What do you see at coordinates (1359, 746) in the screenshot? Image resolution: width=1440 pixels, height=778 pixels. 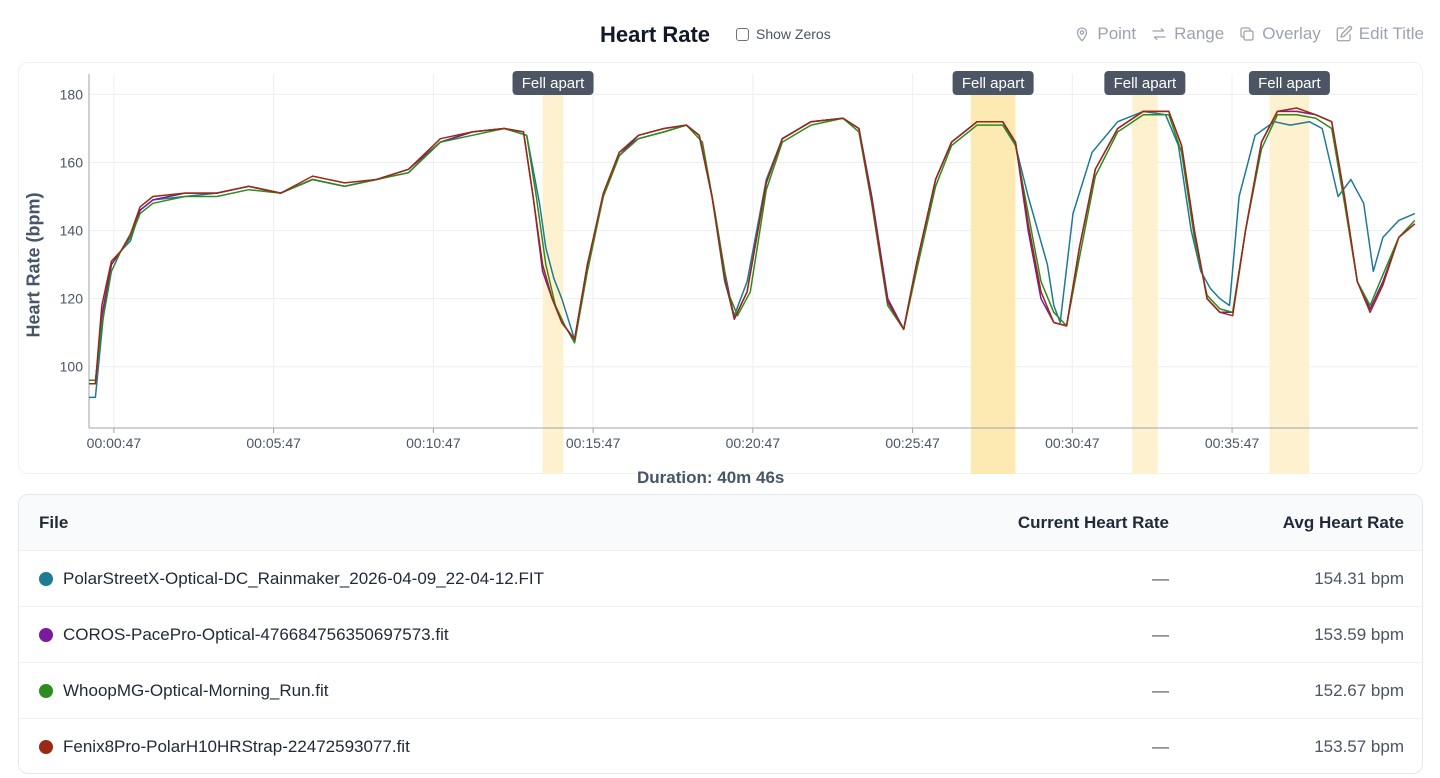 I see `avg-heart-rate: 153.57 bpm` at bounding box center [1359, 746].